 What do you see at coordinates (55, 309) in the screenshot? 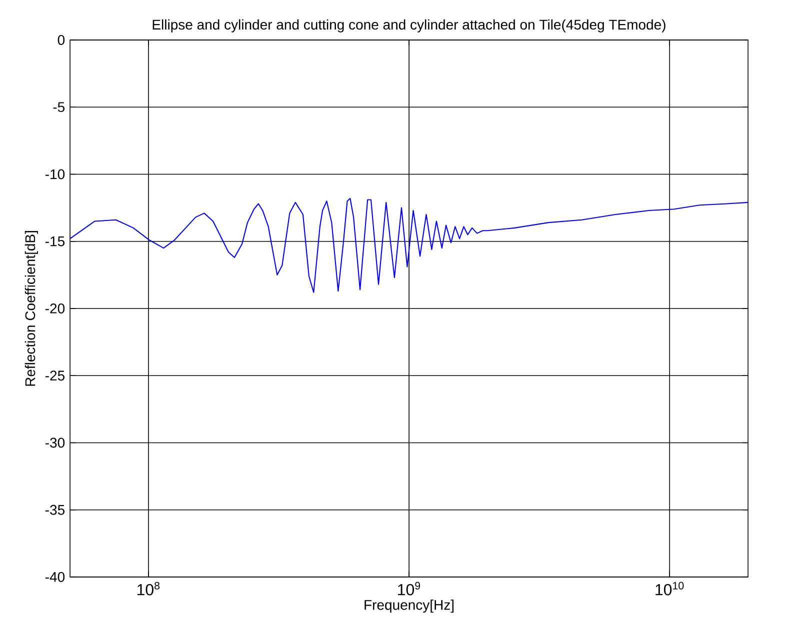
I see `y-tick-label: -20` at bounding box center [55, 309].